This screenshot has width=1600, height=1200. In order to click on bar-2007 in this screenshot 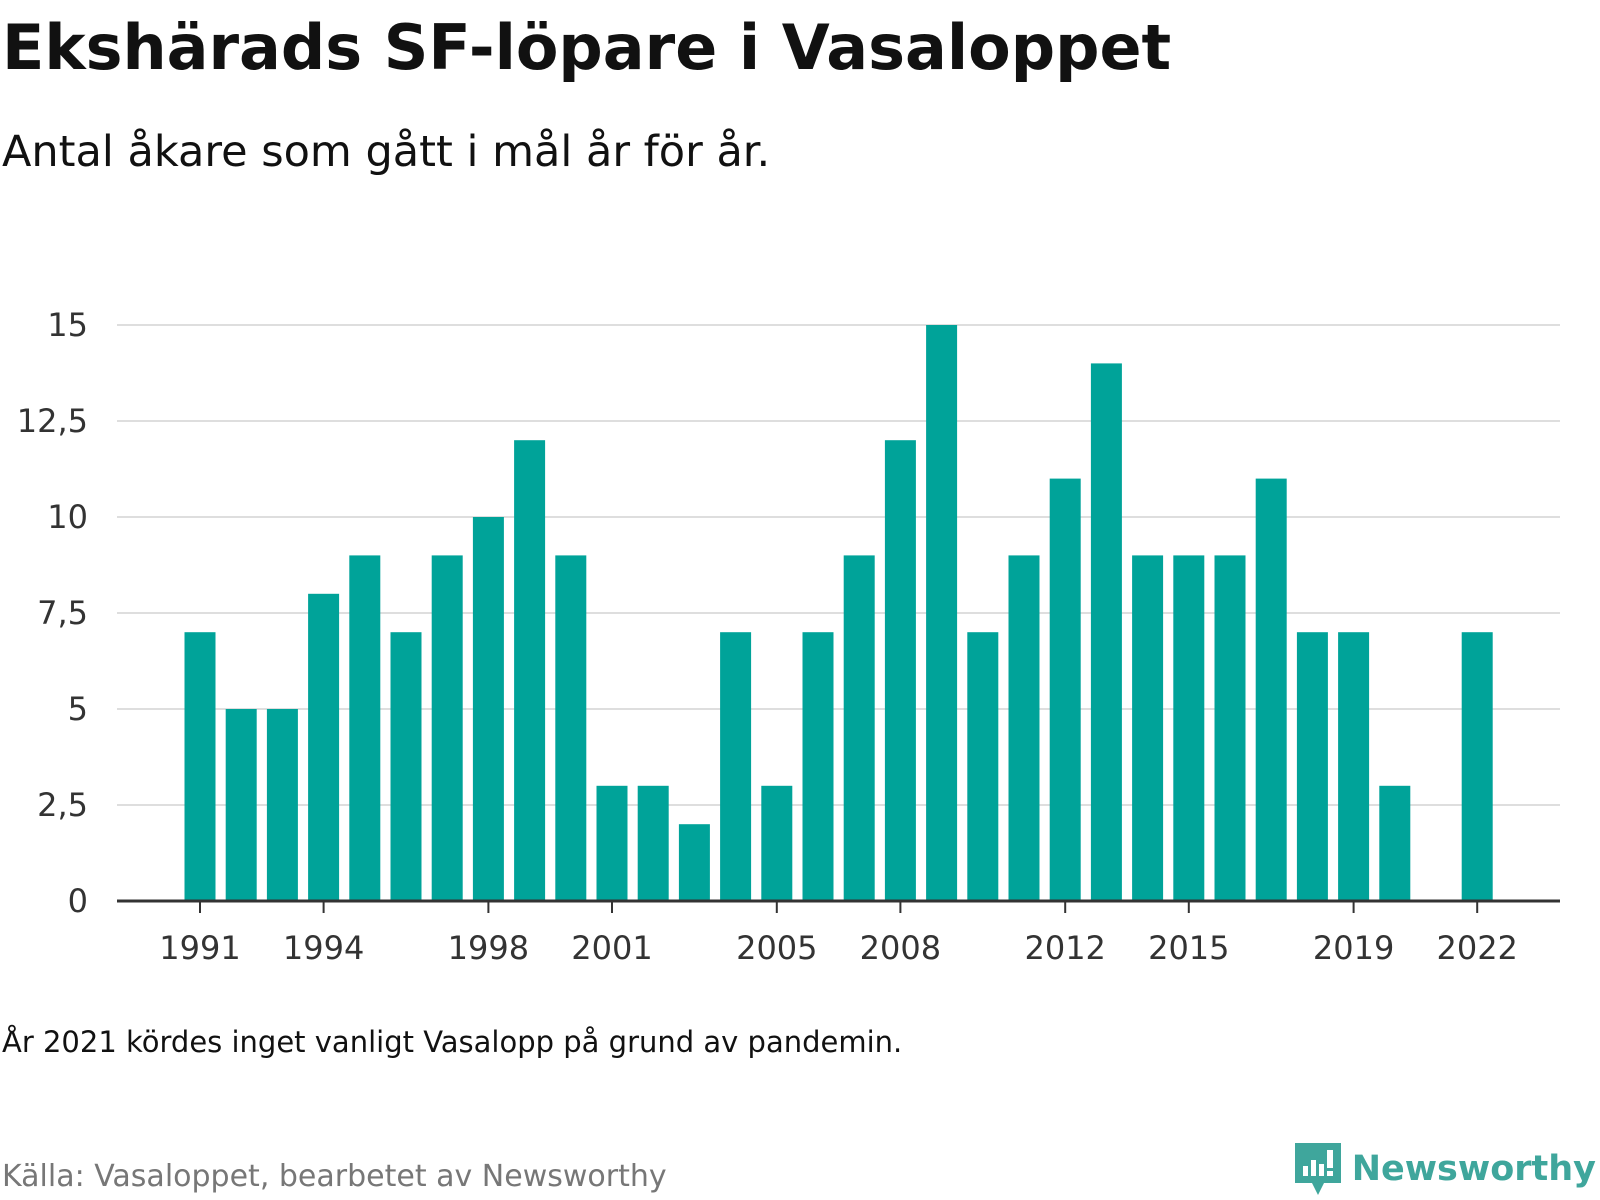, I will do `click(859, 728)`.